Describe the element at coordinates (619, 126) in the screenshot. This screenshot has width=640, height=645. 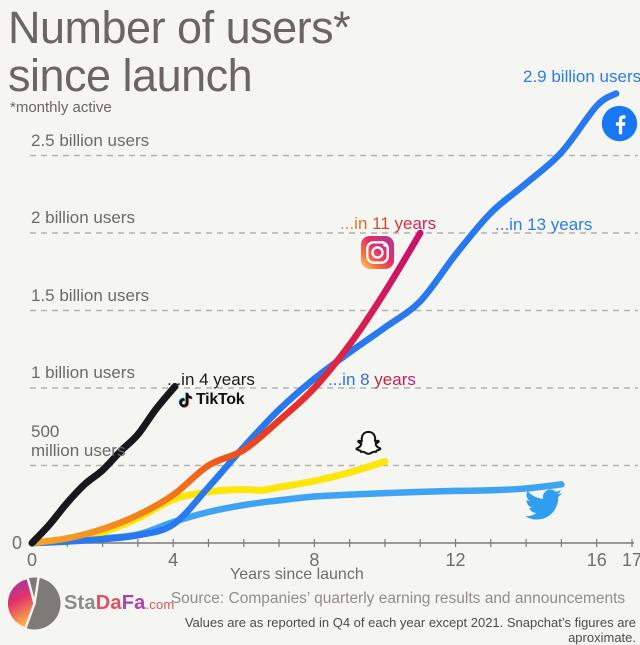
I see `facebook-icon` at that location.